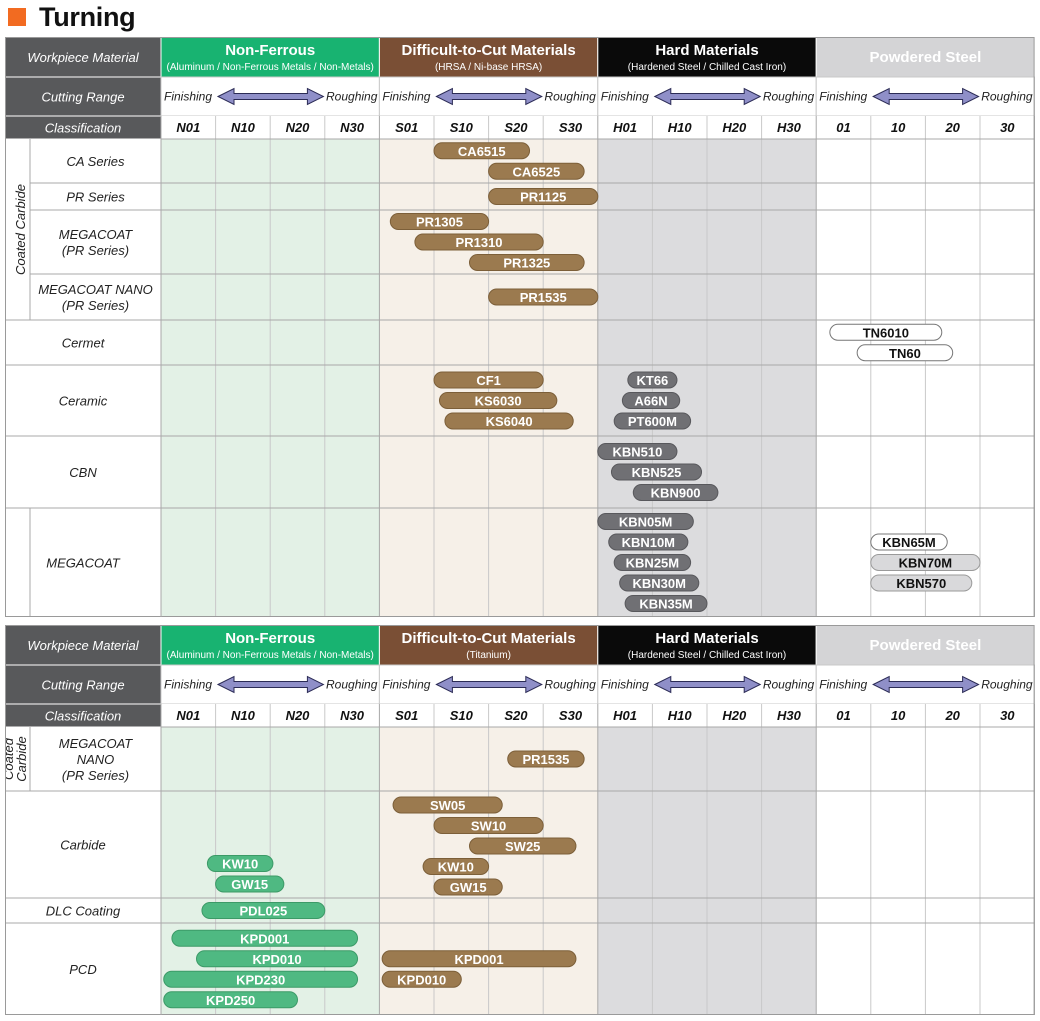 The image size is (1040, 1021). I want to click on sec0-grade-bar-pt600m, so click(652, 421).